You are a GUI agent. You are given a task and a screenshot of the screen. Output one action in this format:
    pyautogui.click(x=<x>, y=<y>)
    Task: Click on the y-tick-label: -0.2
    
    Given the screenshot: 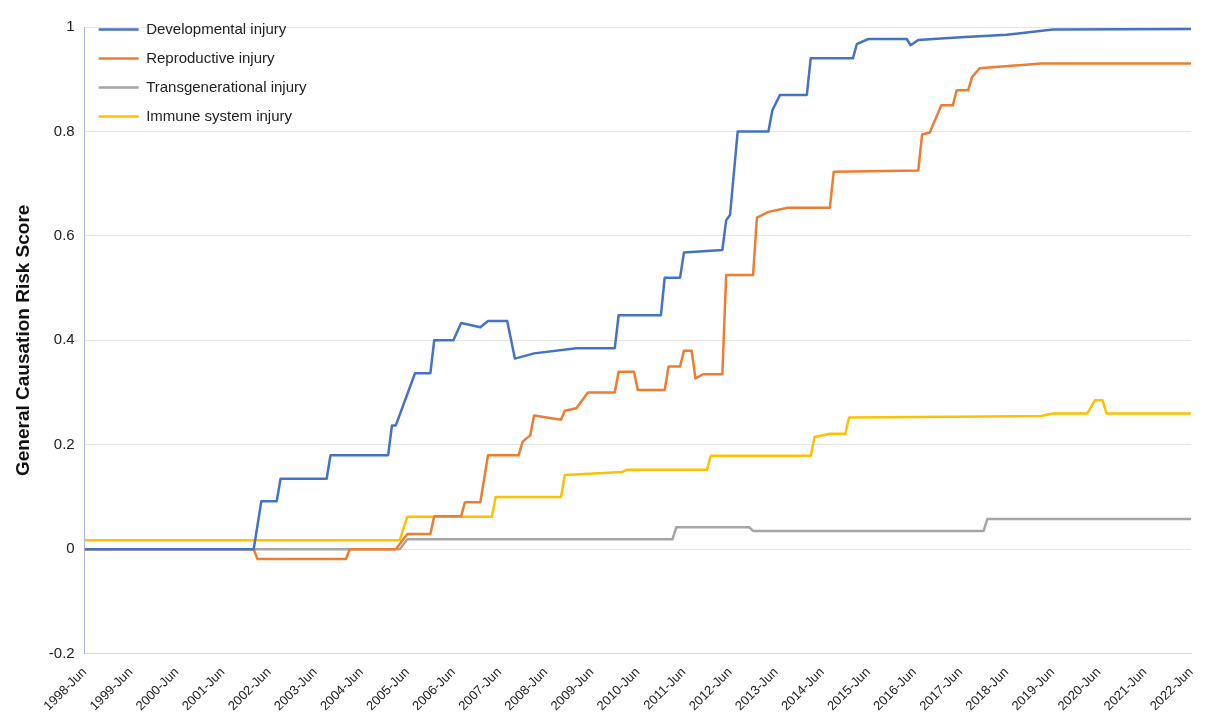 What is the action you would take?
    pyautogui.click(x=61, y=652)
    